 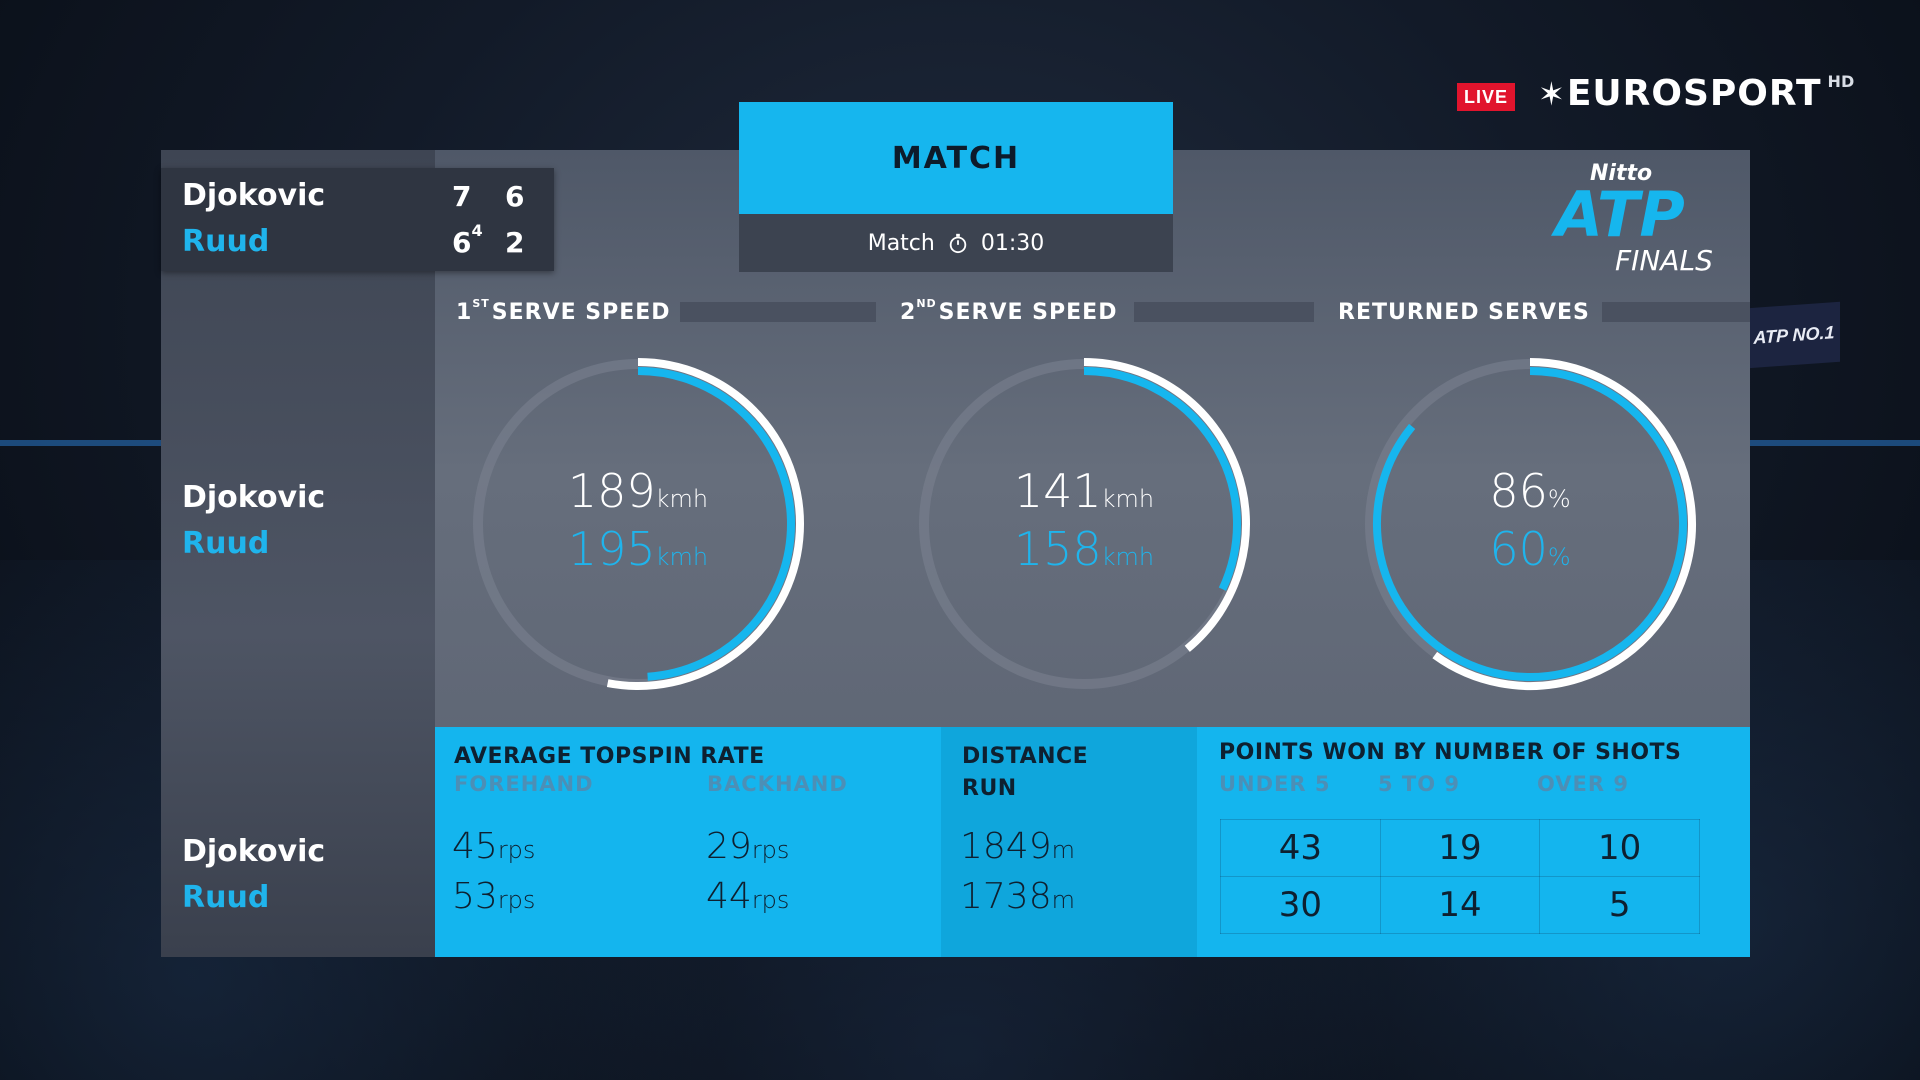 I want to click on player-name-column, so click(x=298, y=553).